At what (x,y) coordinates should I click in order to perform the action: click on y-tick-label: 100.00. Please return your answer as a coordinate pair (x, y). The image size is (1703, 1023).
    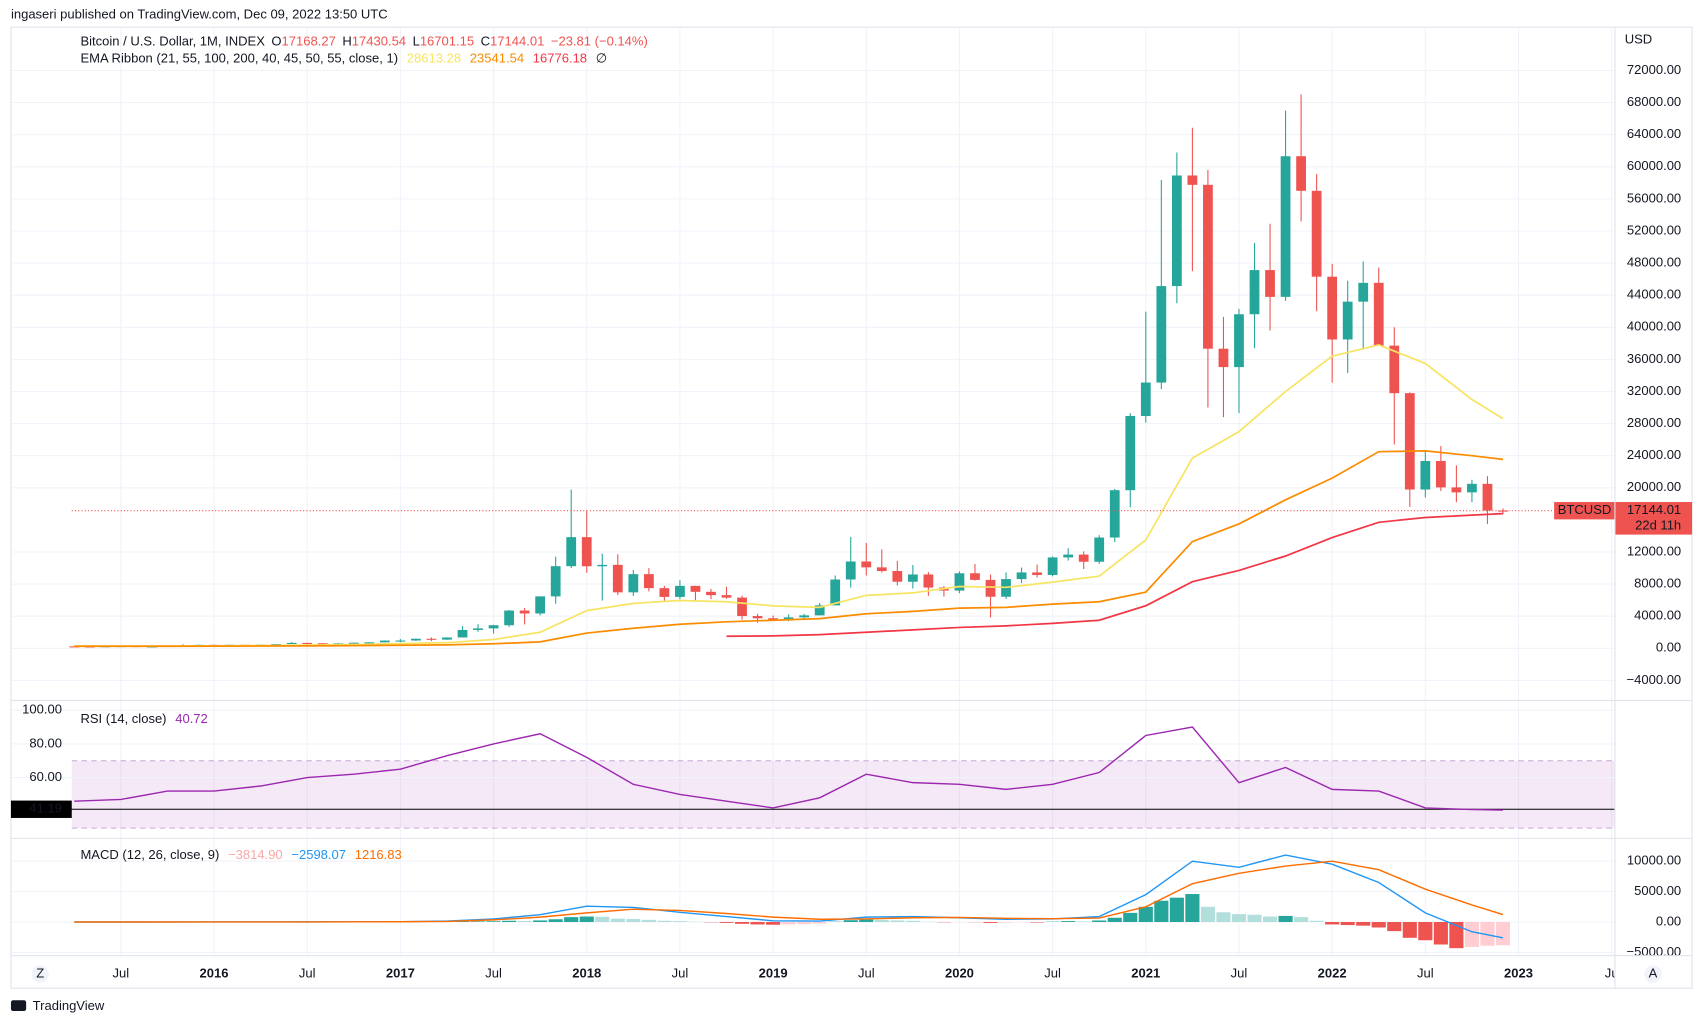
    Looking at the image, I should click on (42, 709).